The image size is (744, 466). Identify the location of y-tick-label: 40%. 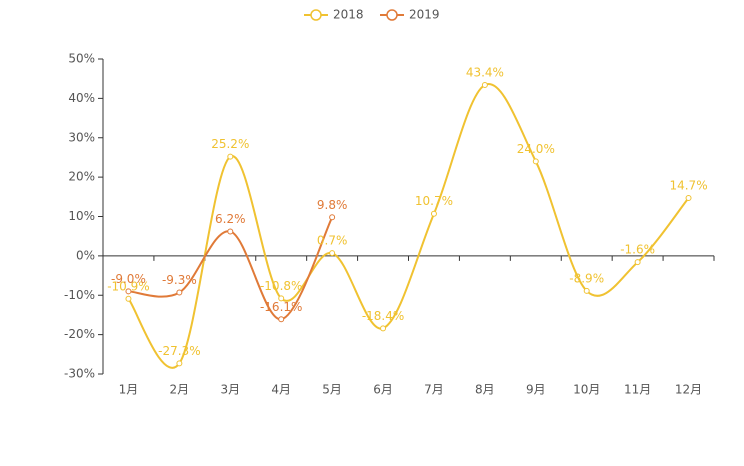
(81, 98).